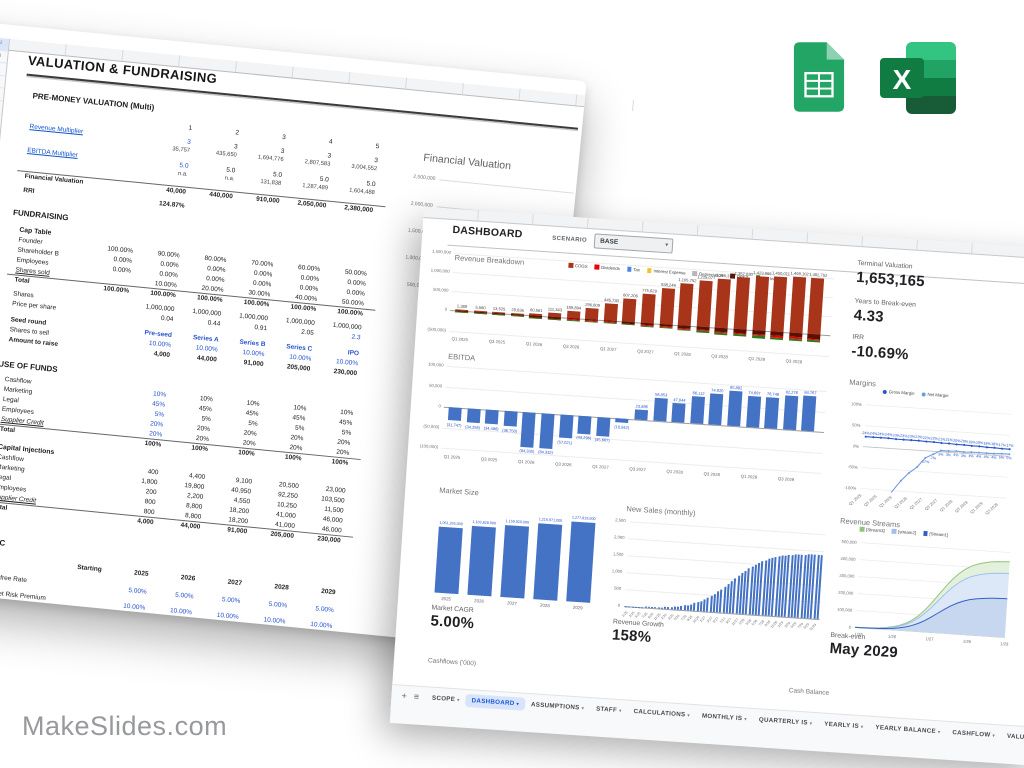 Image resolution: width=1024 pixels, height=768 pixels. I want to click on tab-yearly-balance: YEARLY BALANCE ▾, so click(908, 730).